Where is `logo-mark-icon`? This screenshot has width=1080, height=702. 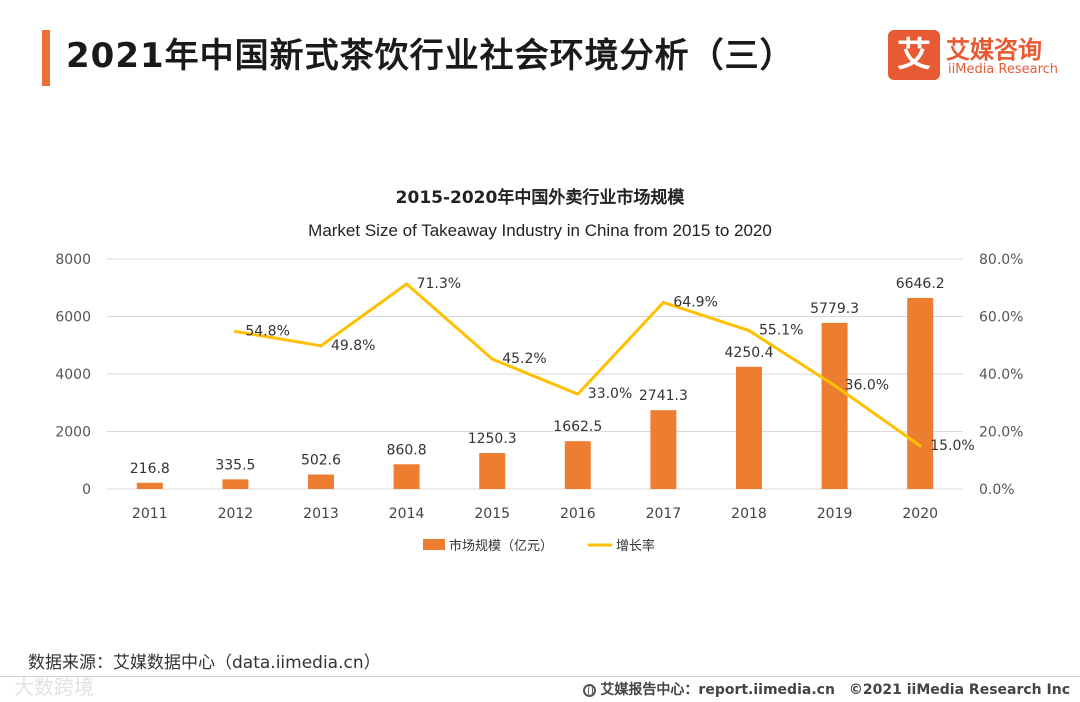
logo-mark-icon is located at coordinates (914, 55).